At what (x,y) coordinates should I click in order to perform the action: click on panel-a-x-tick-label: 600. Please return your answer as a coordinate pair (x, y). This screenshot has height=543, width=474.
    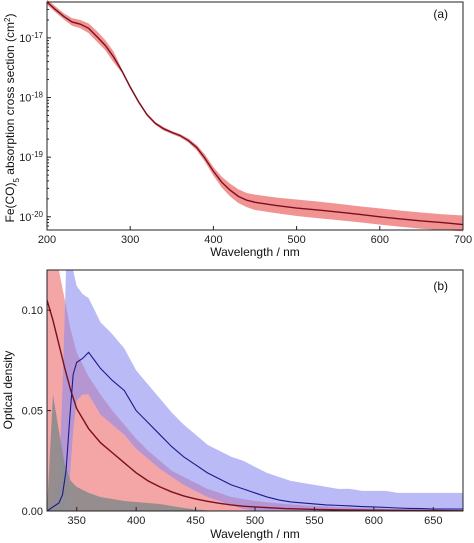
    Looking at the image, I should click on (380, 240).